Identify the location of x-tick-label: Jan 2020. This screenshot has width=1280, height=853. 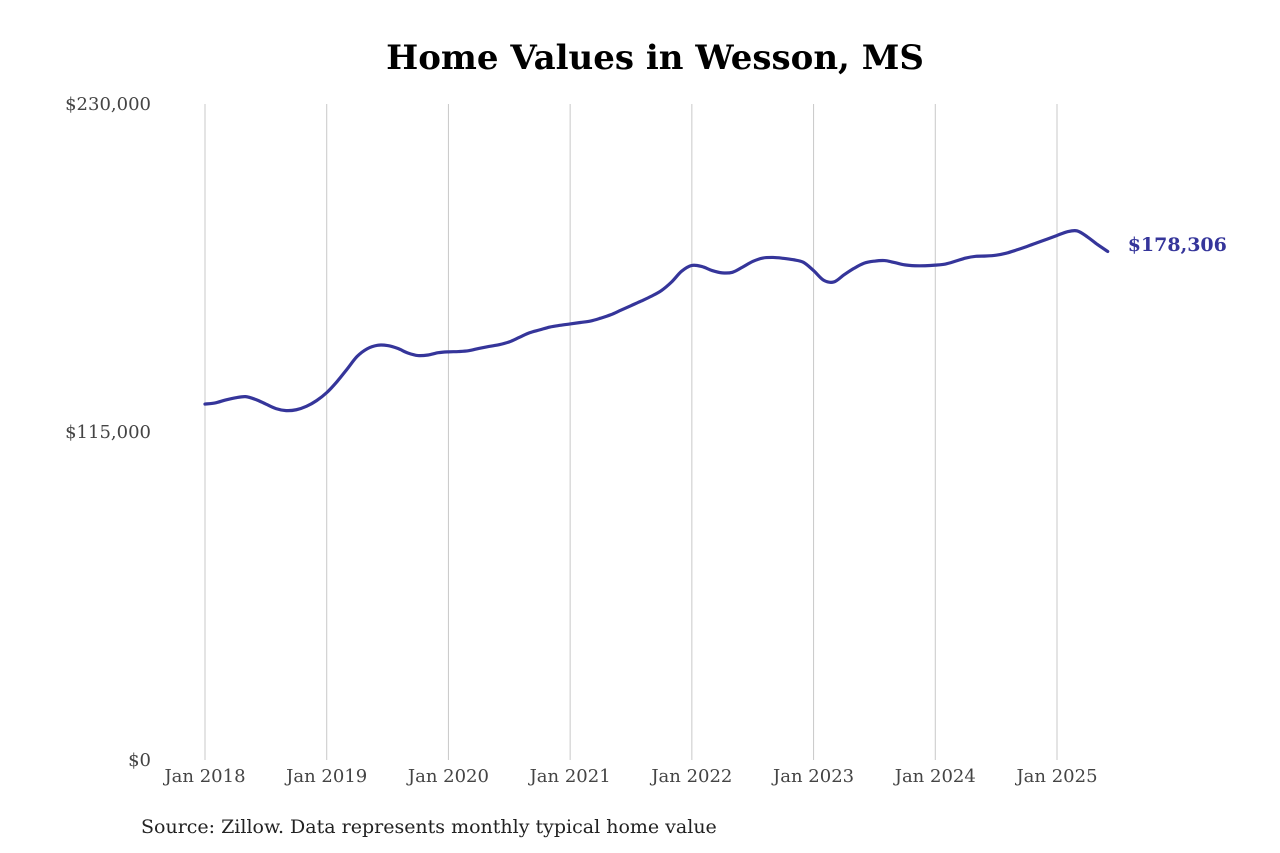
(447, 776).